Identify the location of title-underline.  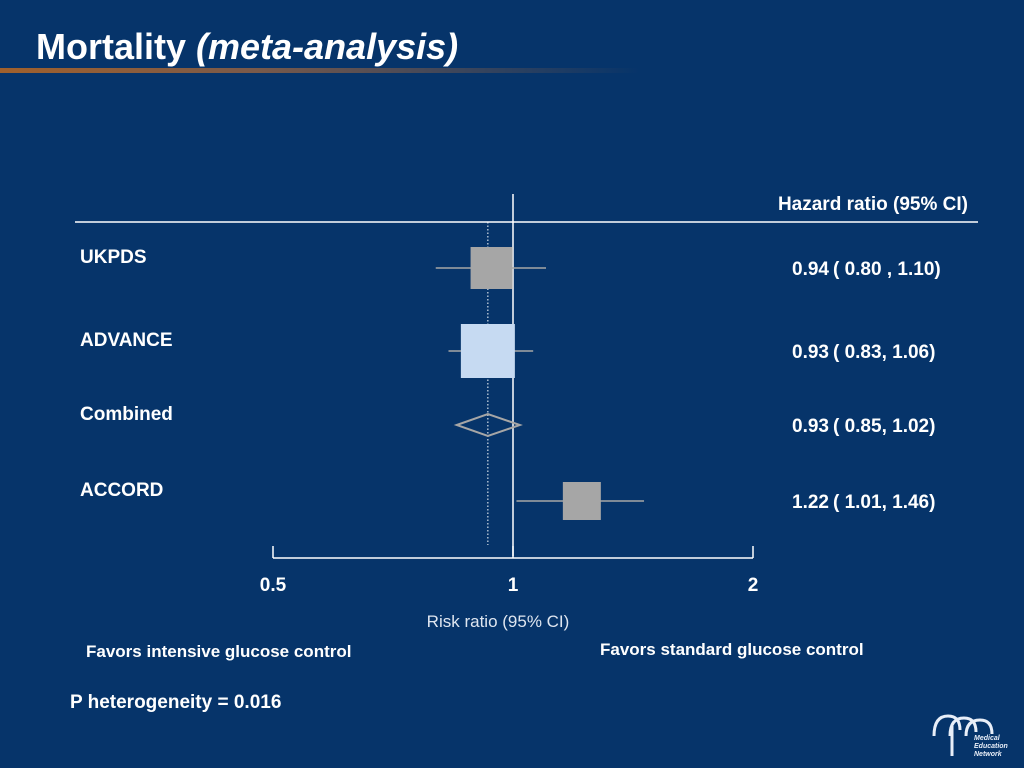
(320, 70).